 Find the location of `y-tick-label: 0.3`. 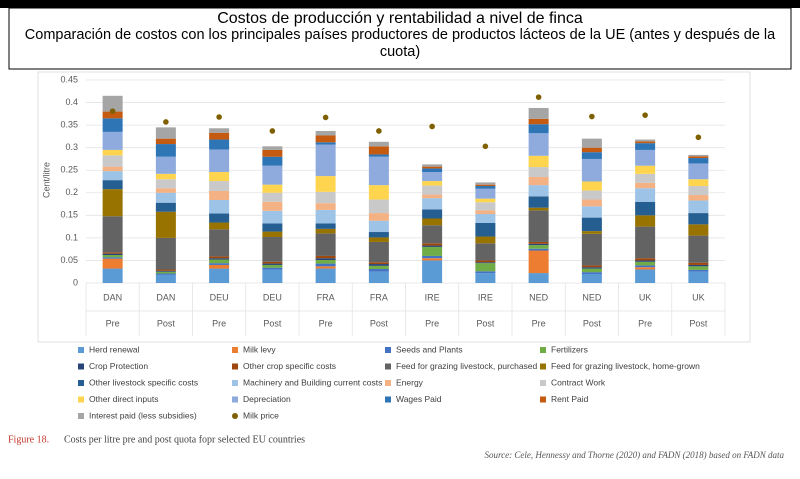

y-tick-label: 0.3 is located at coordinates (71, 147).